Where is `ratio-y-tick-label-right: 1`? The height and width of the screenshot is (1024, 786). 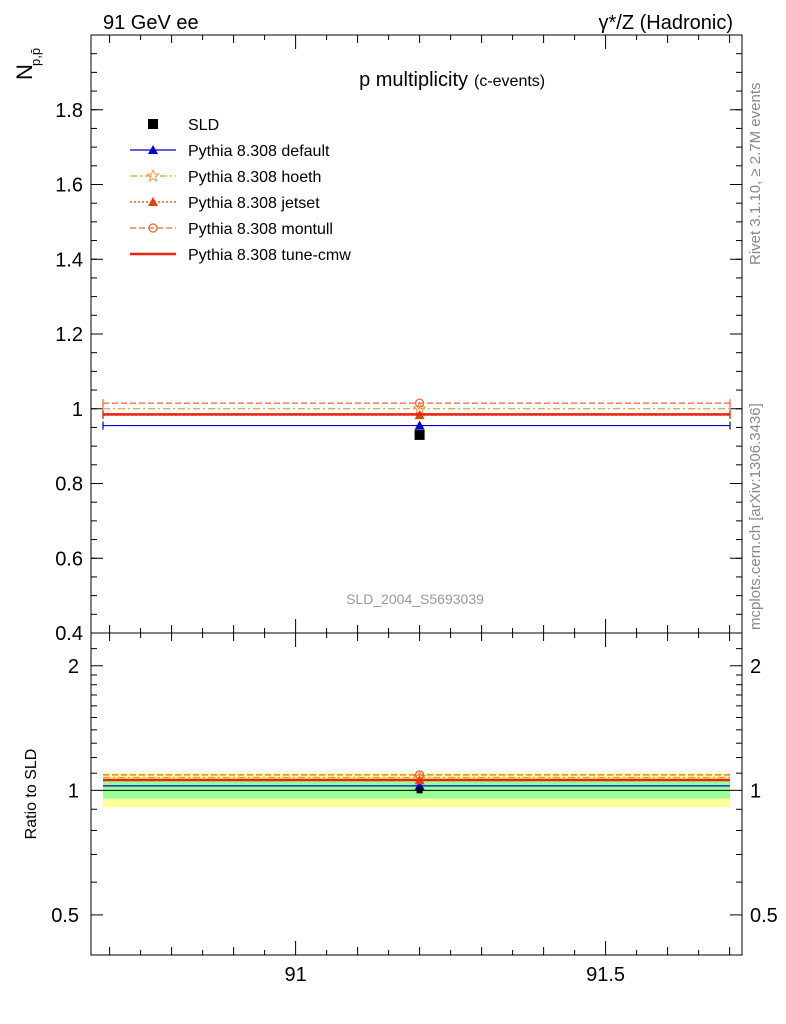 ratio-y-tick-label-right: 1 is located at coordinates (755, 791).